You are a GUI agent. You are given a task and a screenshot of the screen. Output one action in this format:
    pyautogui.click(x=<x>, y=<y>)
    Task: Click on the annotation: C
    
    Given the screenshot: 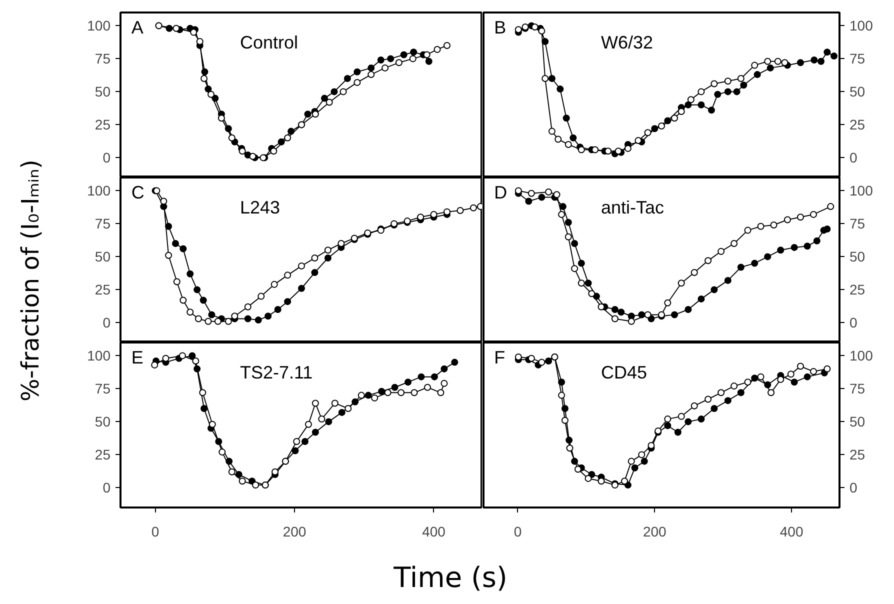 What is the action you would take?
    pyautogui.click(x=137, y=192)
    